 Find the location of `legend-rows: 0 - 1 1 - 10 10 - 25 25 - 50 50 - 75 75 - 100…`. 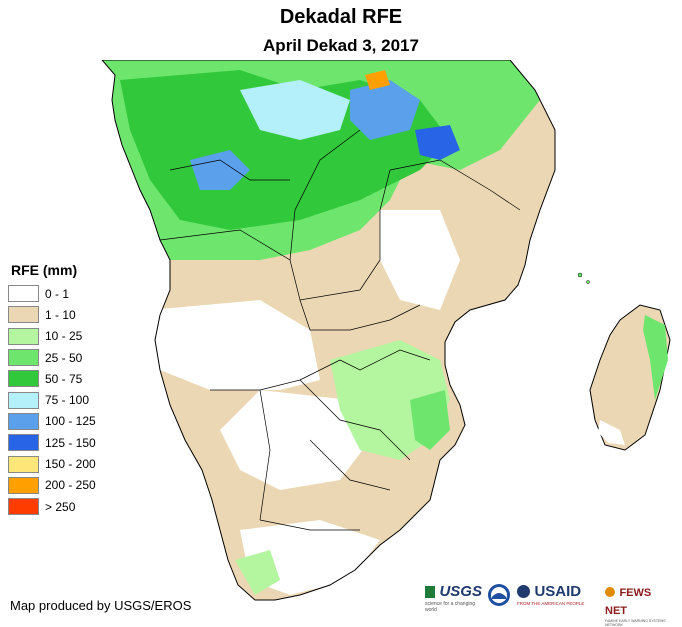

legend-rows: 0 - 1 1 - 10 10 - 25 25 - 50 50 - 75 75 - 100… is located at coordinates (52, 400).